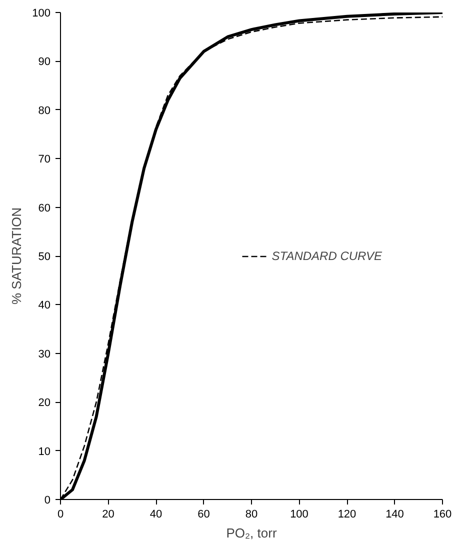 The height and width of the screenshot is (543, 454). I want to click on x-tick-label: 60, so click(204, 514).